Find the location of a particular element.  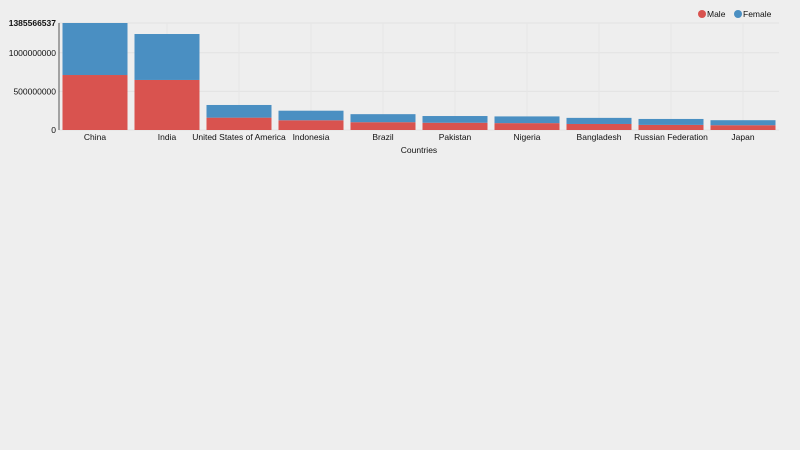

legend-label: Male is located at coordinates (716, 14).